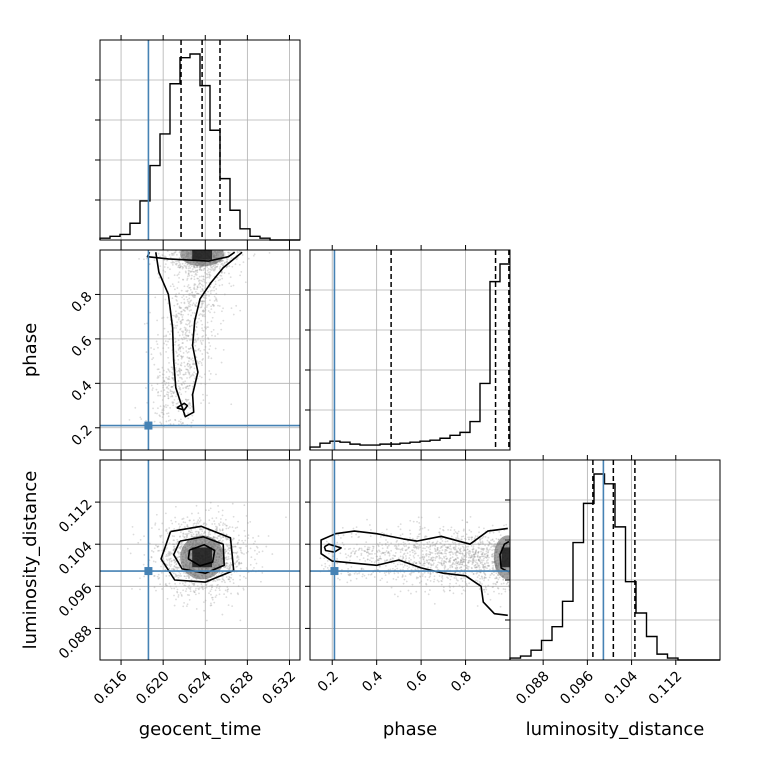  Describe the element at coordinates (414, 572) in the screenshot. I see `contour-outer` at that location.